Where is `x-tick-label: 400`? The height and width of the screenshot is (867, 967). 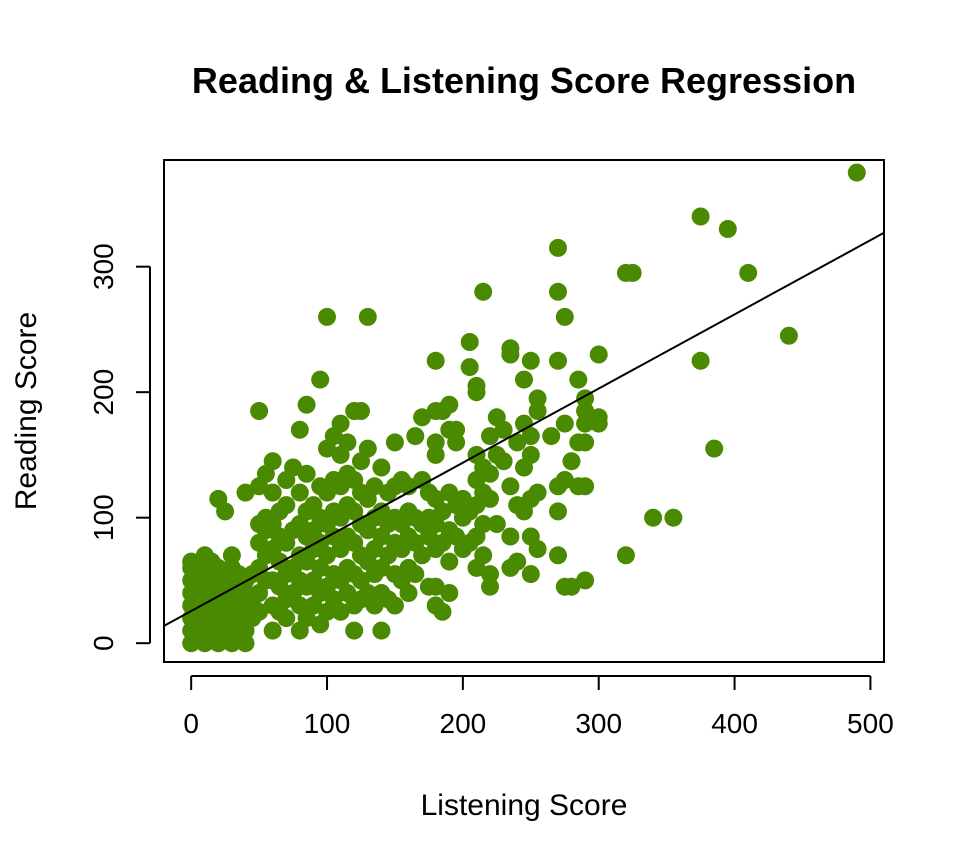 x-tick-label: 400 is located at coordinates (734, 723).